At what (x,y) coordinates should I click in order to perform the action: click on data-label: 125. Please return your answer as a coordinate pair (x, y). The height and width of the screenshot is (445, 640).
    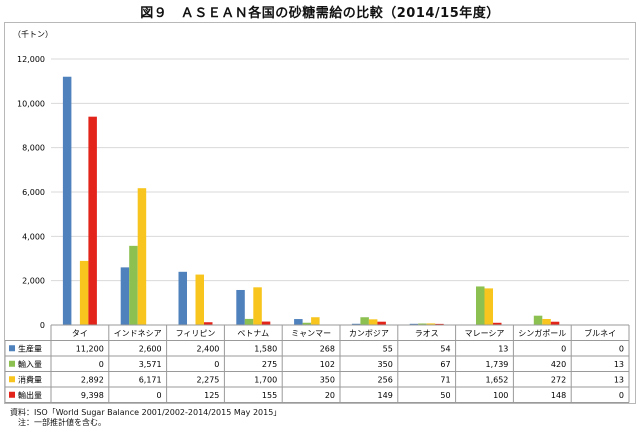
    Looking at the image, I should click on (211, 395).